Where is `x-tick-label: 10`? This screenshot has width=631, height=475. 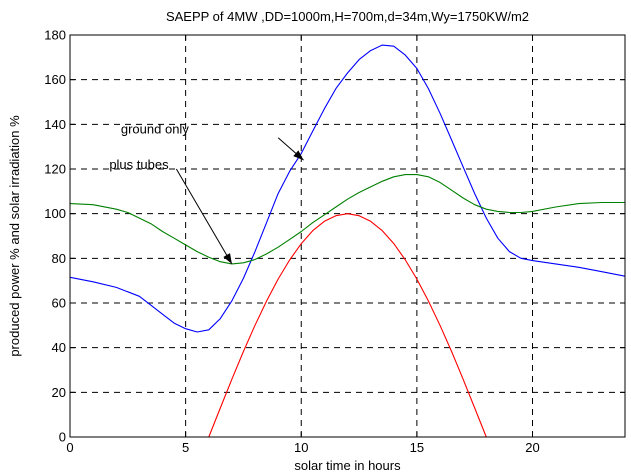 x-tick-label: 10 is located at coordinates (301, 447).